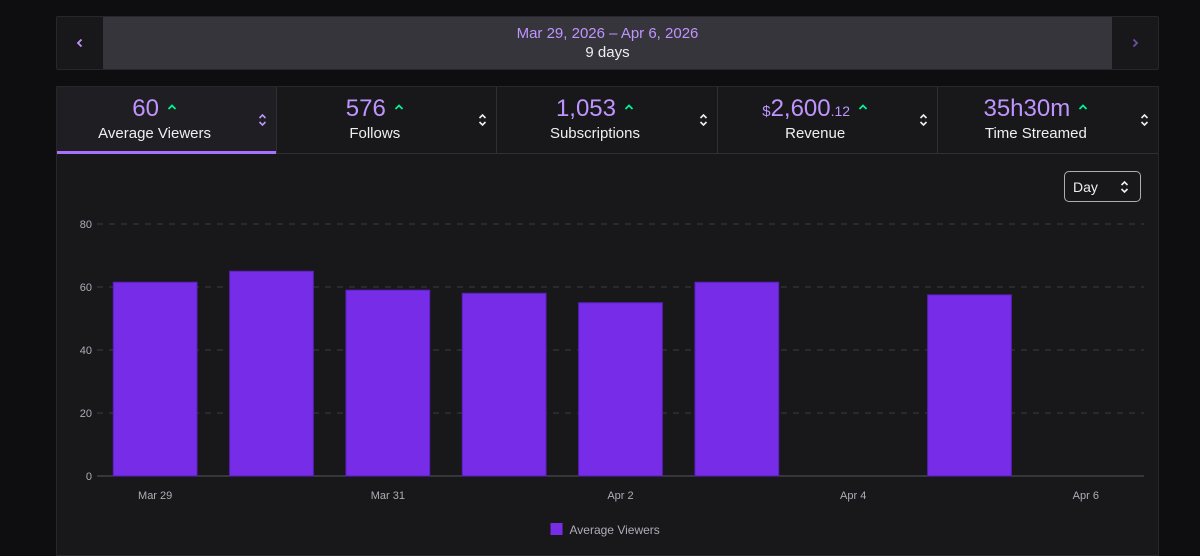 The image size is (1200, 556). I want to click on metric-label: Time Streamed, so click(1035, 133).